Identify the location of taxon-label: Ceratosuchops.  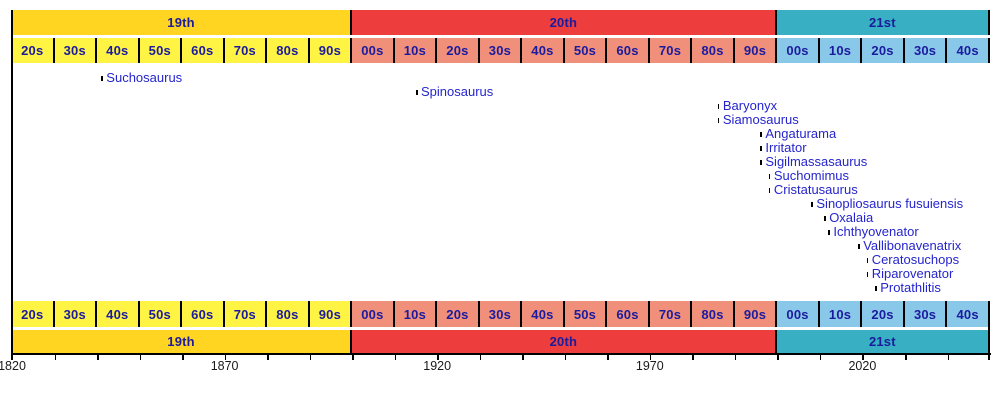
(915, 259).